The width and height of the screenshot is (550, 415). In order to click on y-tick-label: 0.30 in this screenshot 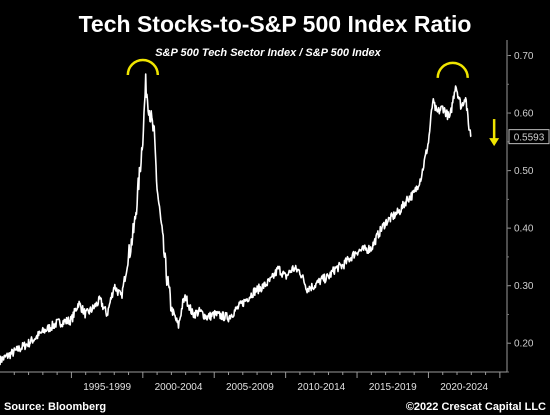, I will do `click(524, 286)`.